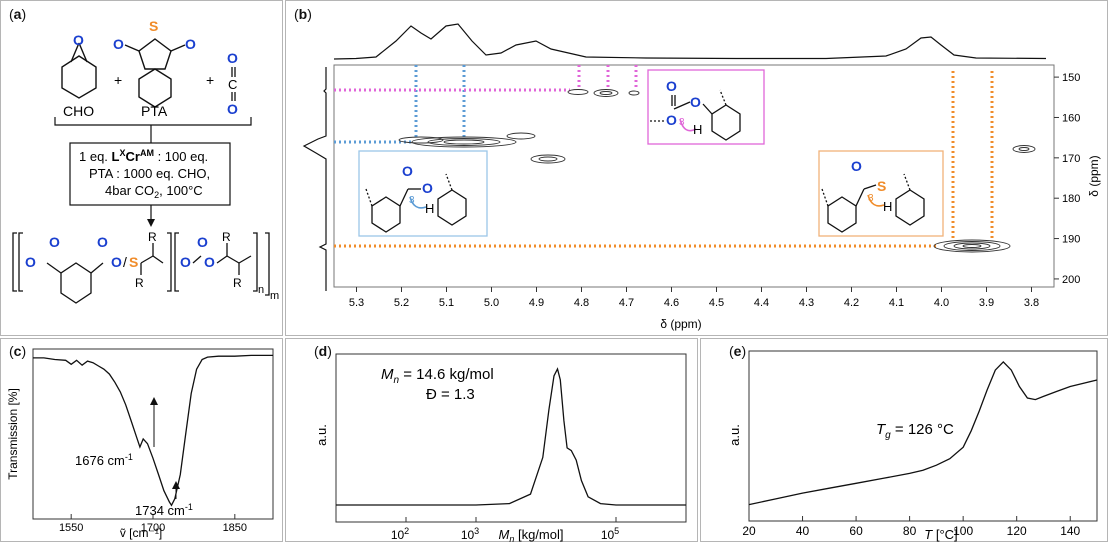 The width and height of the screenshot is (1108, 543). What do you see at coordinates (941, 303) in the screenshot?
I see `nmr-x-tick-label: 4.0` at bounding box center [941, 303].